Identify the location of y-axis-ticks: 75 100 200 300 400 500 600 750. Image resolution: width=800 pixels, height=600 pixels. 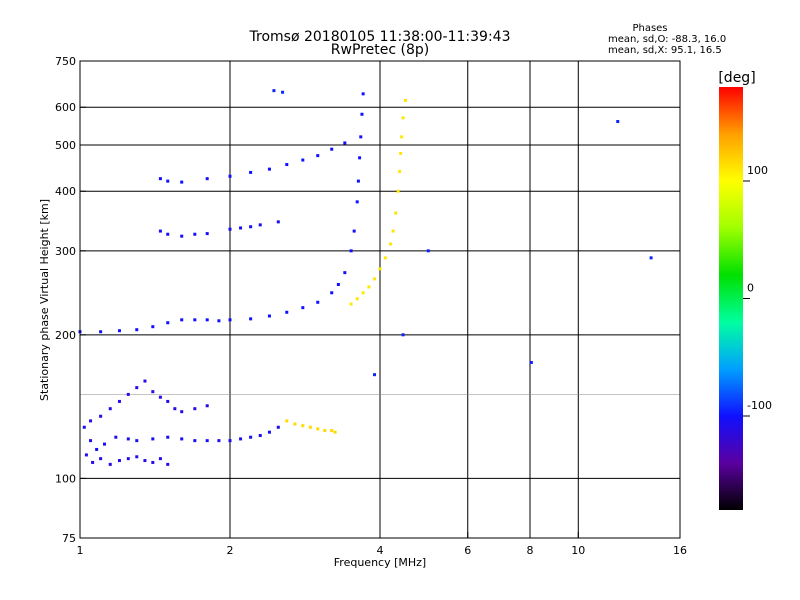
(70, 300).